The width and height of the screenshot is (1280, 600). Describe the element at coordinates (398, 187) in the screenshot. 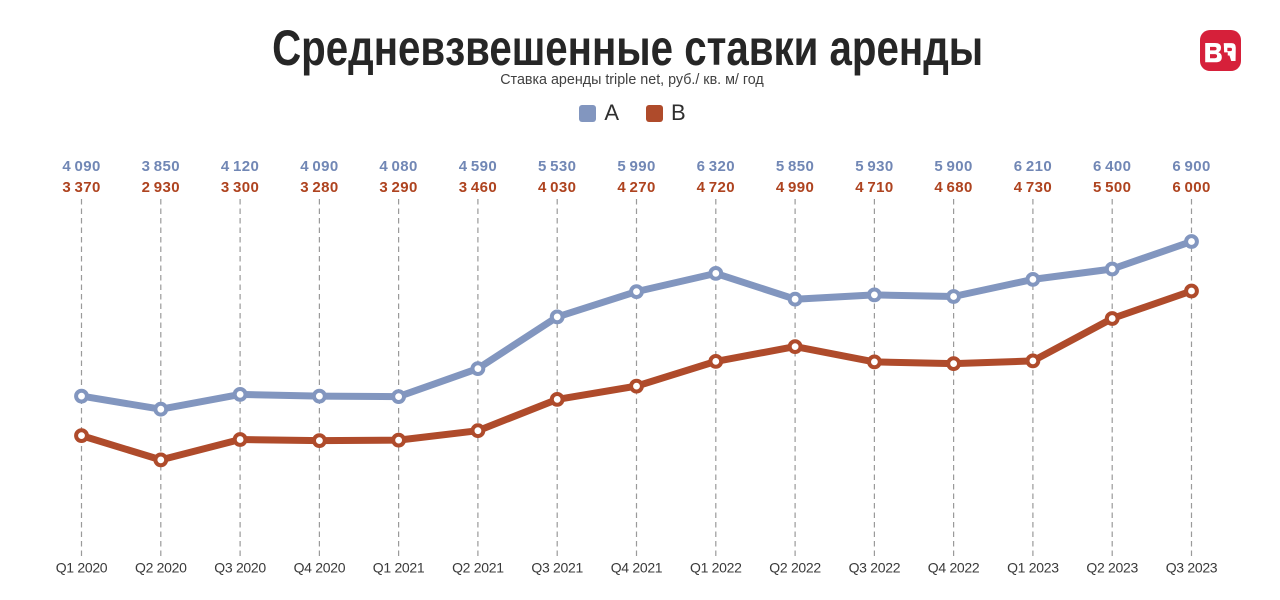

I see `svg-text: 3 290` at that location.